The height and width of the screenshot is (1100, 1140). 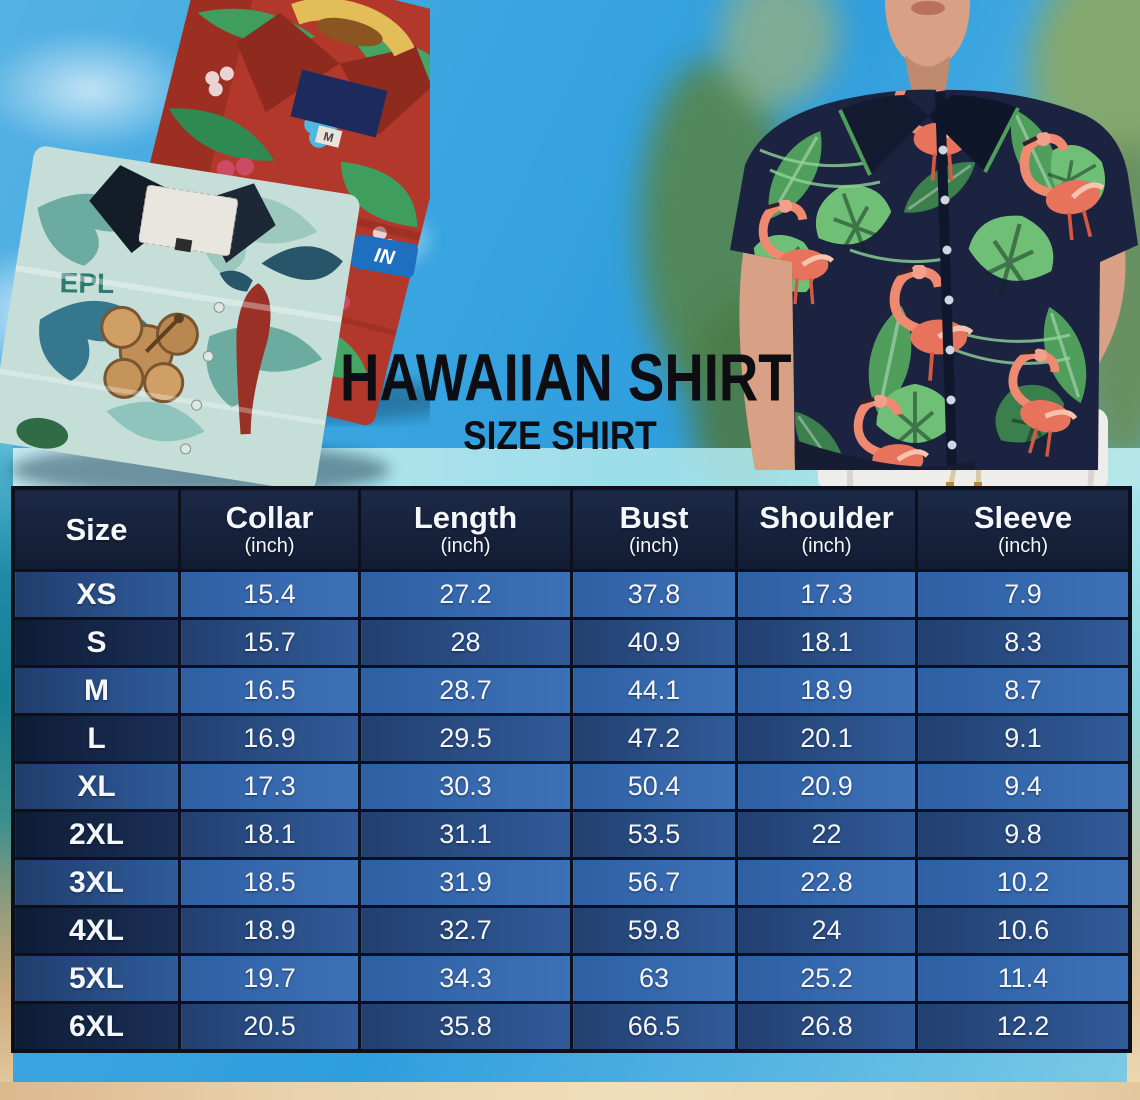 What do you see at coordinates (1133, 793) in the screenshot?
I see `right-scenery-edge` at bounding box center [1133, 793].